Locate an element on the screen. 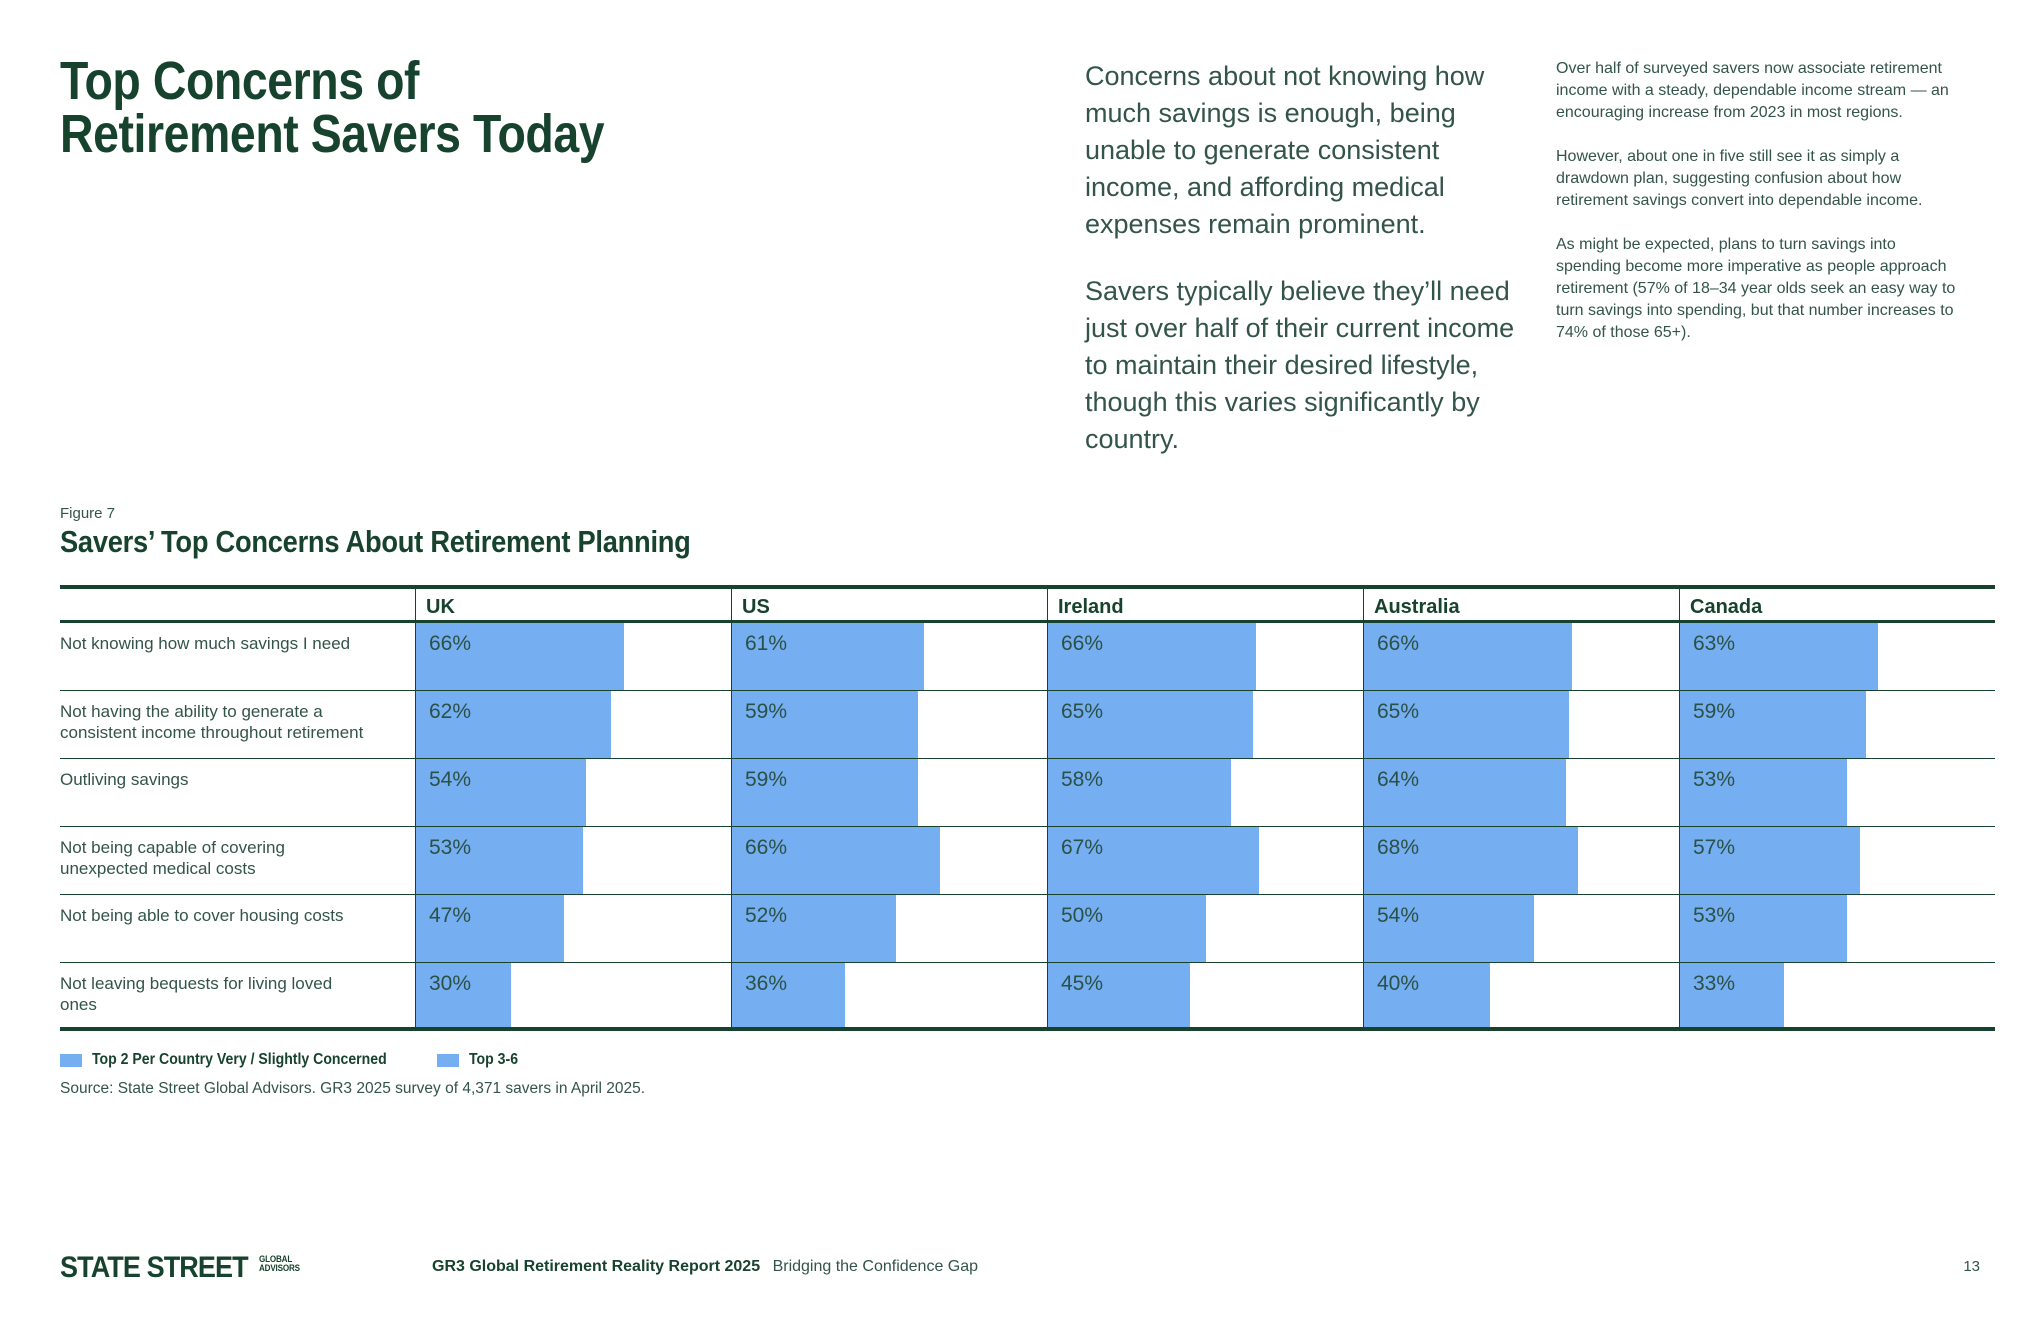 Image resolution: width=2040 pixels, height=1320 pixels. bar-cell-australia: 66% is located at coordinates (1521, 656).